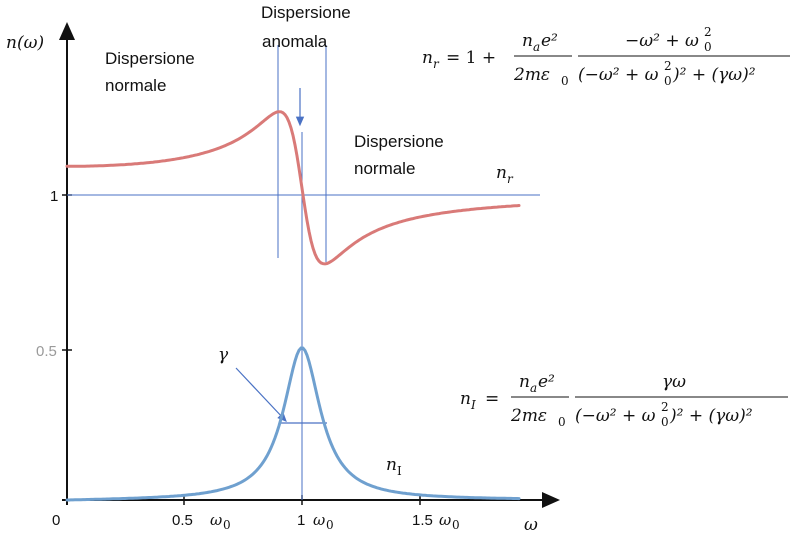  Describe the element at coordinates (528, 416) in the screenshot. I see `ni-prefactor-den: 2mε` at that location.